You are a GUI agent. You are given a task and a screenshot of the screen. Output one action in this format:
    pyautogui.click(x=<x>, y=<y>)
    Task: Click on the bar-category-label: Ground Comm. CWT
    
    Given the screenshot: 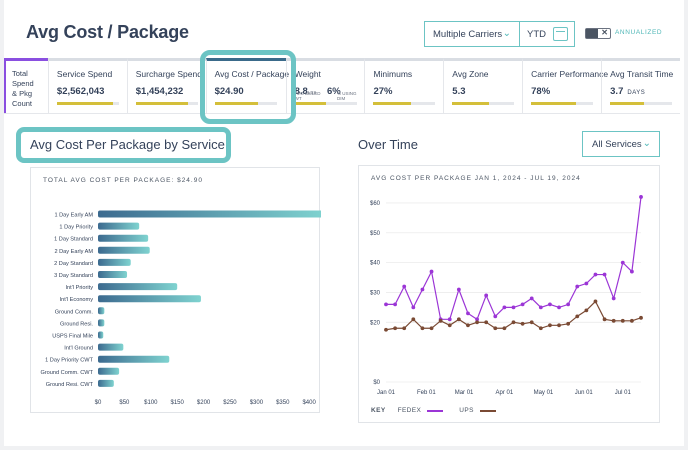 What is the action you would take?
    pyautogui.click(x=66, y=373)
    